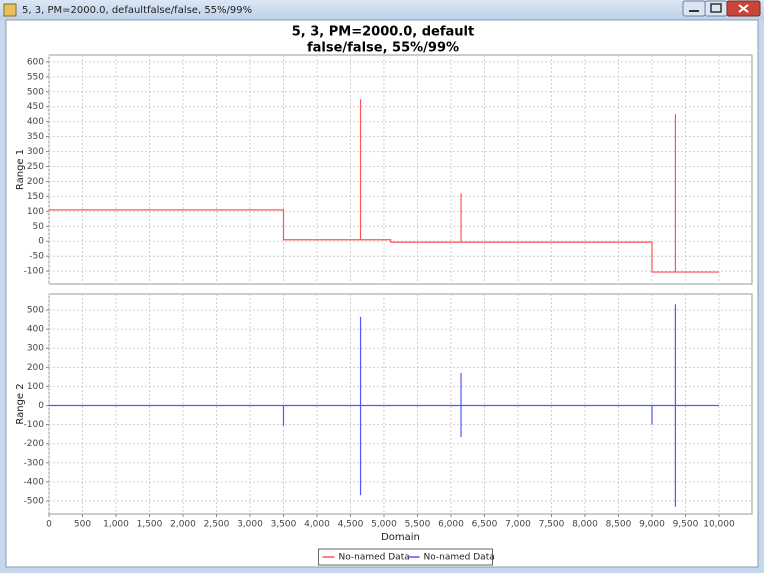  What do you see at coordinates (383, 48) in the screenshot?
I see `chart-title: false/false, 55%/99%` at bounding box center [383, 48].